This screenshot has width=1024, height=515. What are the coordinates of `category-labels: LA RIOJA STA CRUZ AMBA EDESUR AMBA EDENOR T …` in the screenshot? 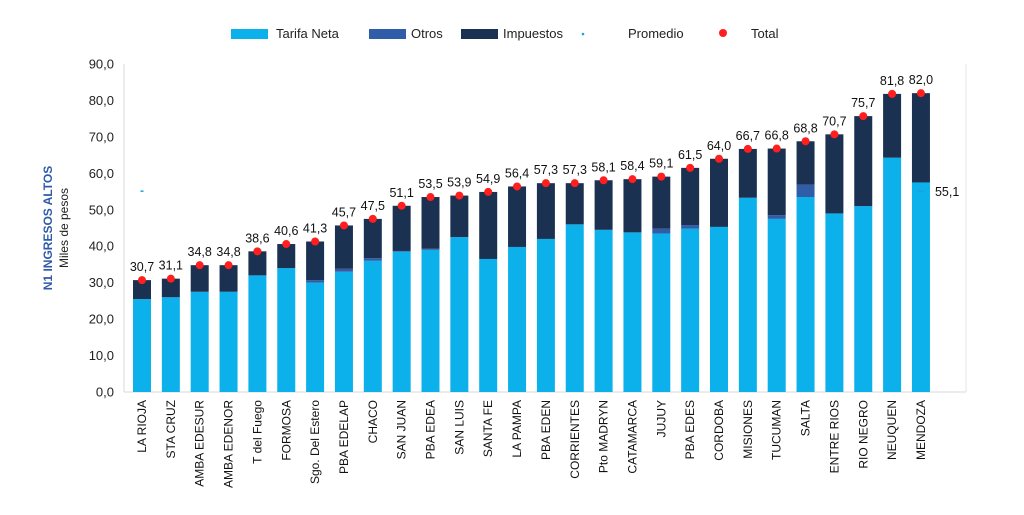 It's located at (531, 444).